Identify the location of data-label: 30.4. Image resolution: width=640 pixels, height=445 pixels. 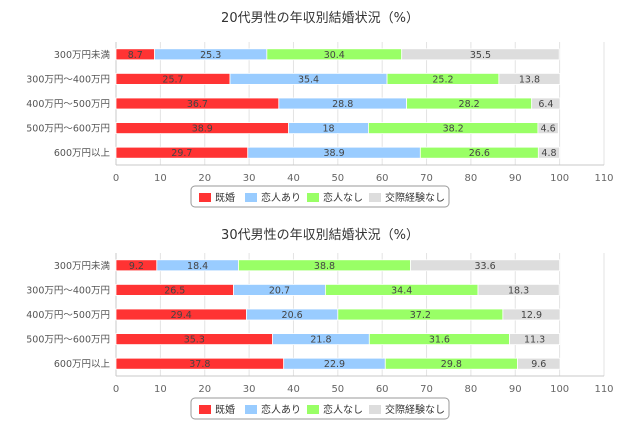
(334, 55).